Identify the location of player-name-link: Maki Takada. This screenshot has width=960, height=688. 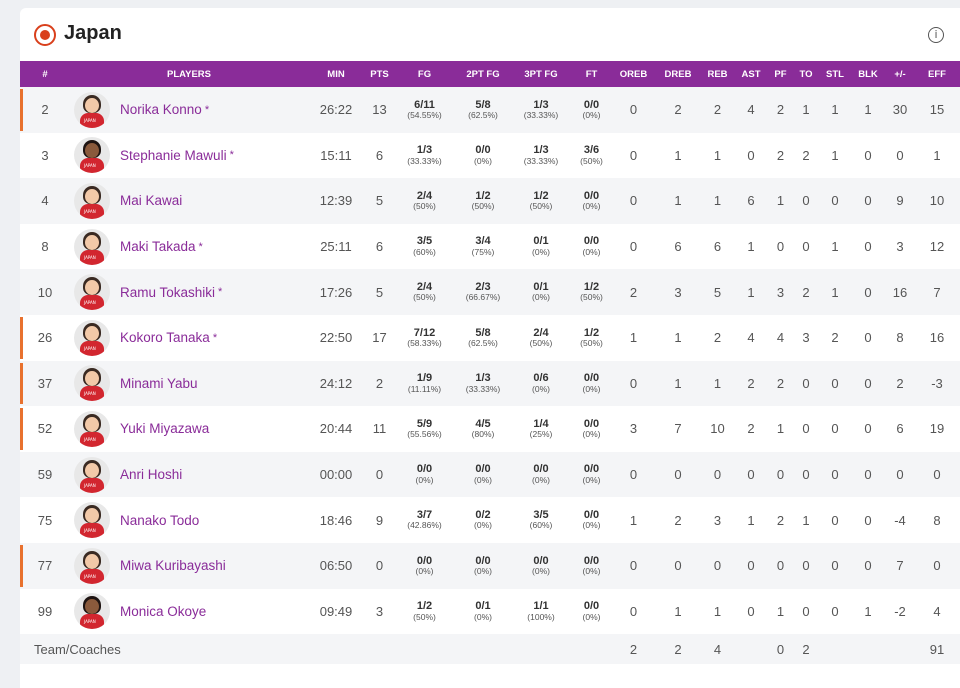
(158, 247).